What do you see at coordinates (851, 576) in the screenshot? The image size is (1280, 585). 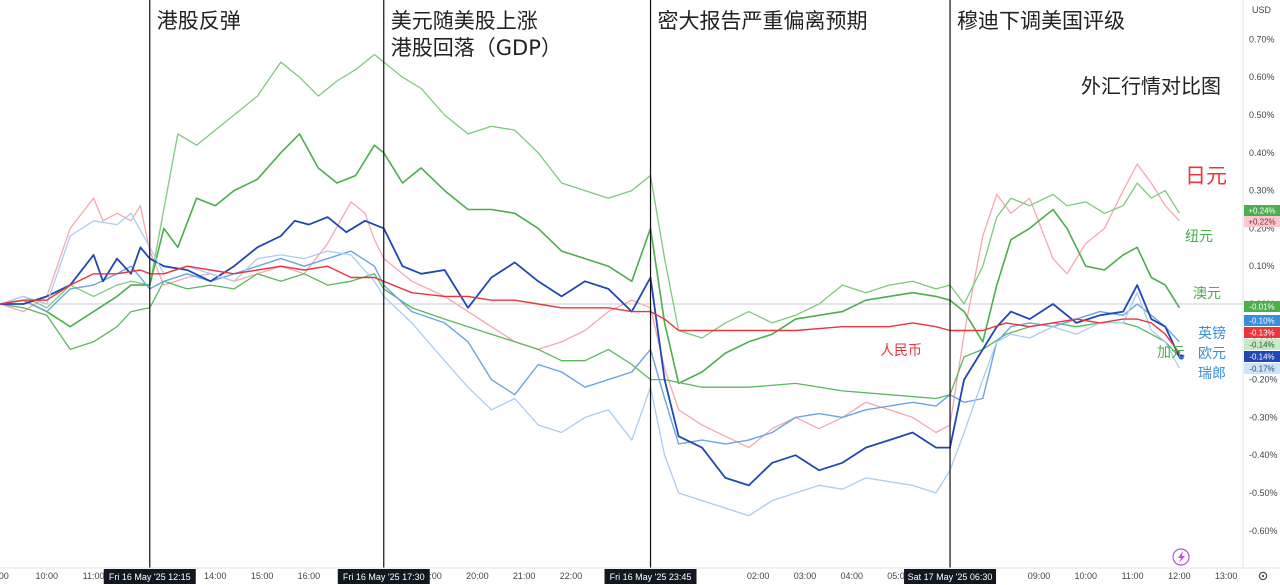 I see `x-tick-label: 04:00` at bounding box center [851, 576].